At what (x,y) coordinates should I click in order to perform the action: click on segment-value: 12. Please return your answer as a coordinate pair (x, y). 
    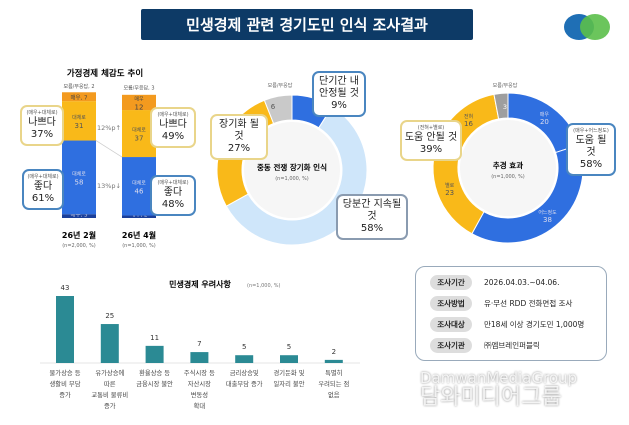
    Looking at the image, I should click on (139, 107).